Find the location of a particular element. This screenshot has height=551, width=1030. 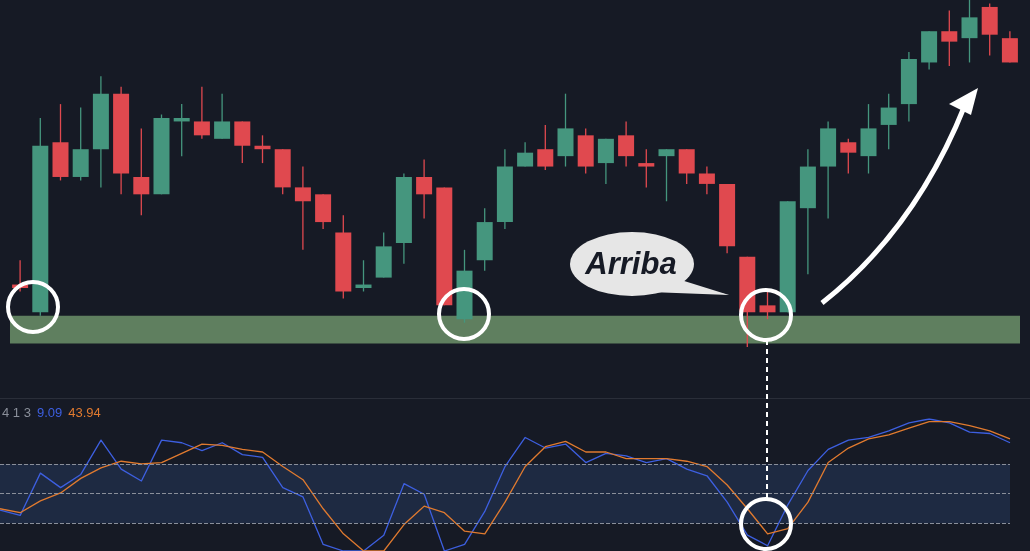

legend-title: 4 1 3 is located at coordinates (16, 412).